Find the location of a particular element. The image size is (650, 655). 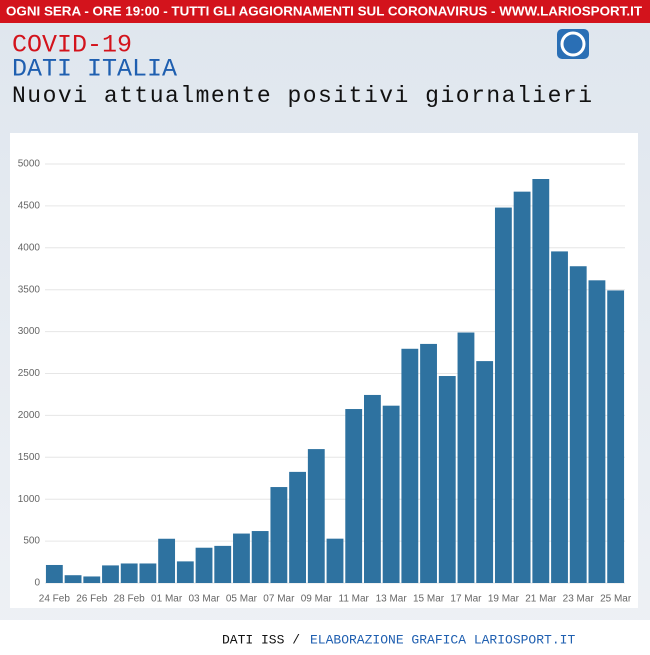

y-tick-label: 1500 is located at coordinates (29, 457).